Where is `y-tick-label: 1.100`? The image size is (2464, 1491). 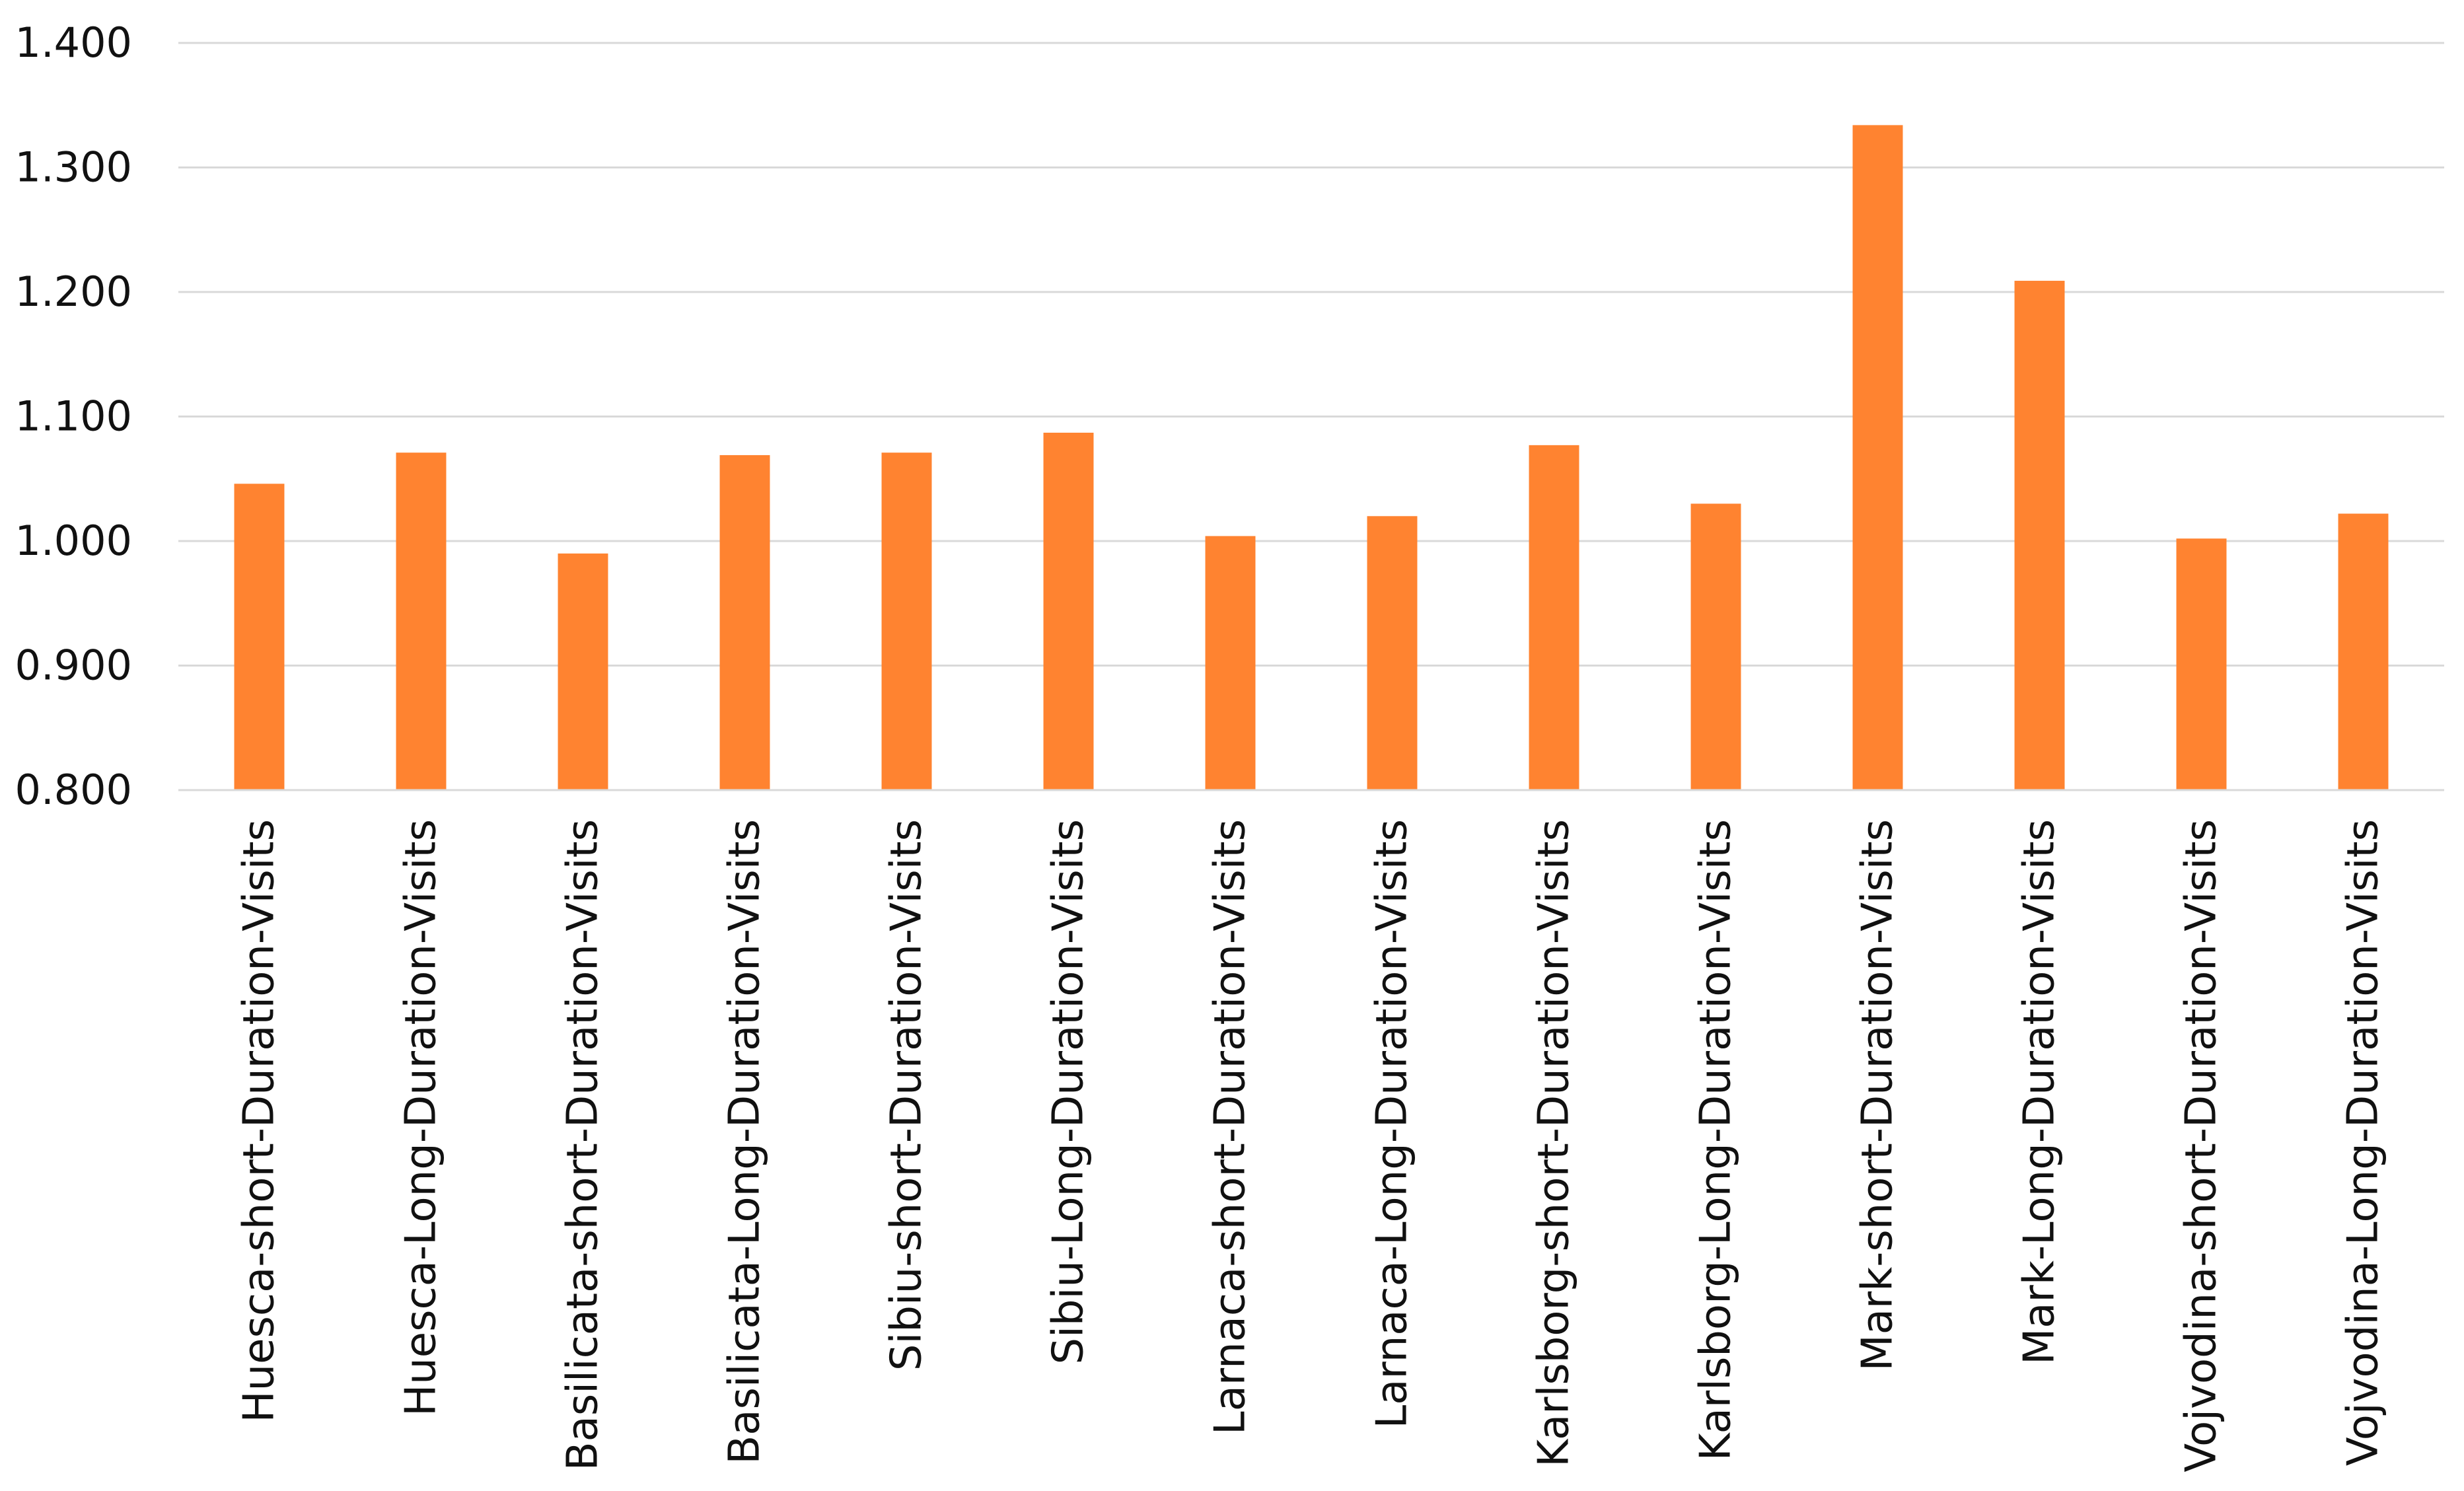
y-tick-label: 1.100 is located at coordinates (74, 417).